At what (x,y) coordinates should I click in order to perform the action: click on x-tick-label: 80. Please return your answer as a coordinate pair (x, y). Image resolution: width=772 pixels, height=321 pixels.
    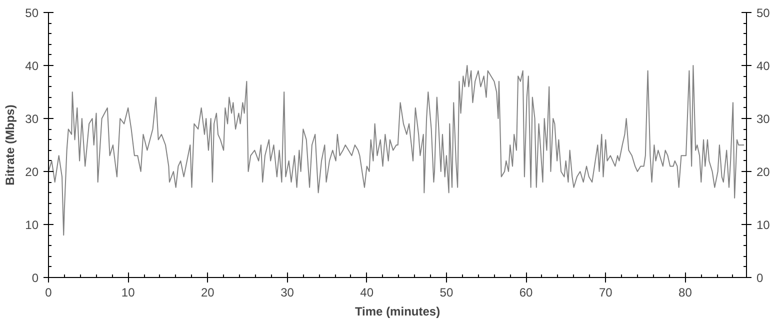
    Looking at the image, I should click on (685, 293).